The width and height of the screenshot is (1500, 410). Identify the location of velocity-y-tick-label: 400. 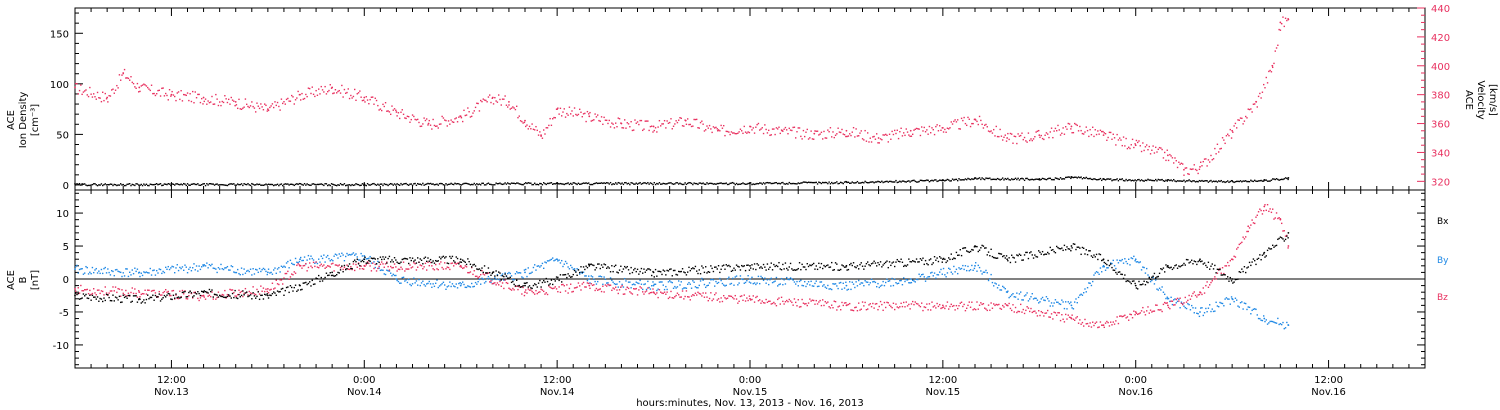
(1440, 67).